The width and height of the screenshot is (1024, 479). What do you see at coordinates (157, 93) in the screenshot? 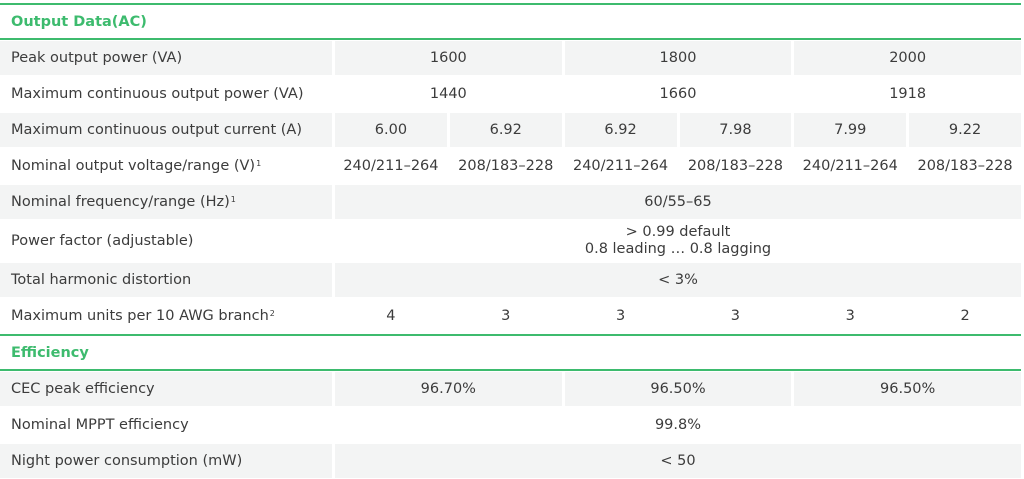
I see `row-label-text: Maximum continuous output power (VA)` at bounding box center [157, 93].